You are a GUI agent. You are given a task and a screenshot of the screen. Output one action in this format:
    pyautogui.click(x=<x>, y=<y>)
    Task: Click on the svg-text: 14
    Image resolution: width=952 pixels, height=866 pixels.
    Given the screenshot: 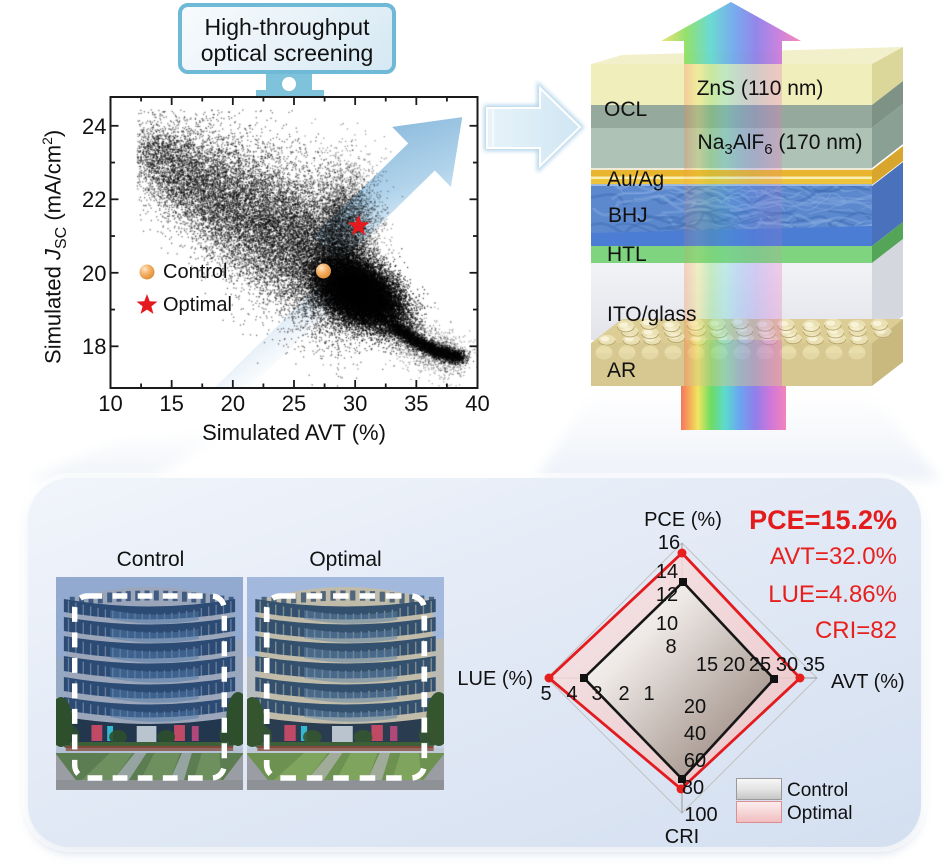 What is the action you would take?
    pyautogui.click(x=667, y=572)
    